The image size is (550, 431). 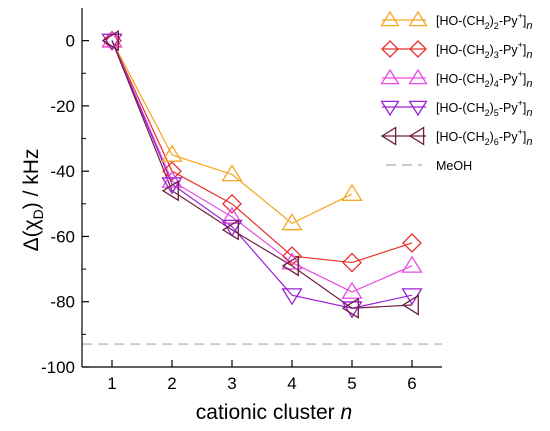 What do you see at coordinates (484, 137) in the screenshot?
I see `legend-label-s6: [HO-(CH2)6-Py+]n` at bounding box center [484, 137].